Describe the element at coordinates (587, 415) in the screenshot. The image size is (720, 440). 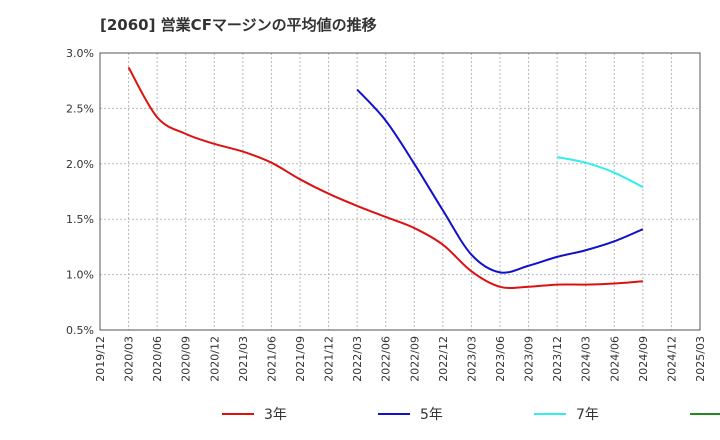
I see `legend-label-2: 7年` at that location.